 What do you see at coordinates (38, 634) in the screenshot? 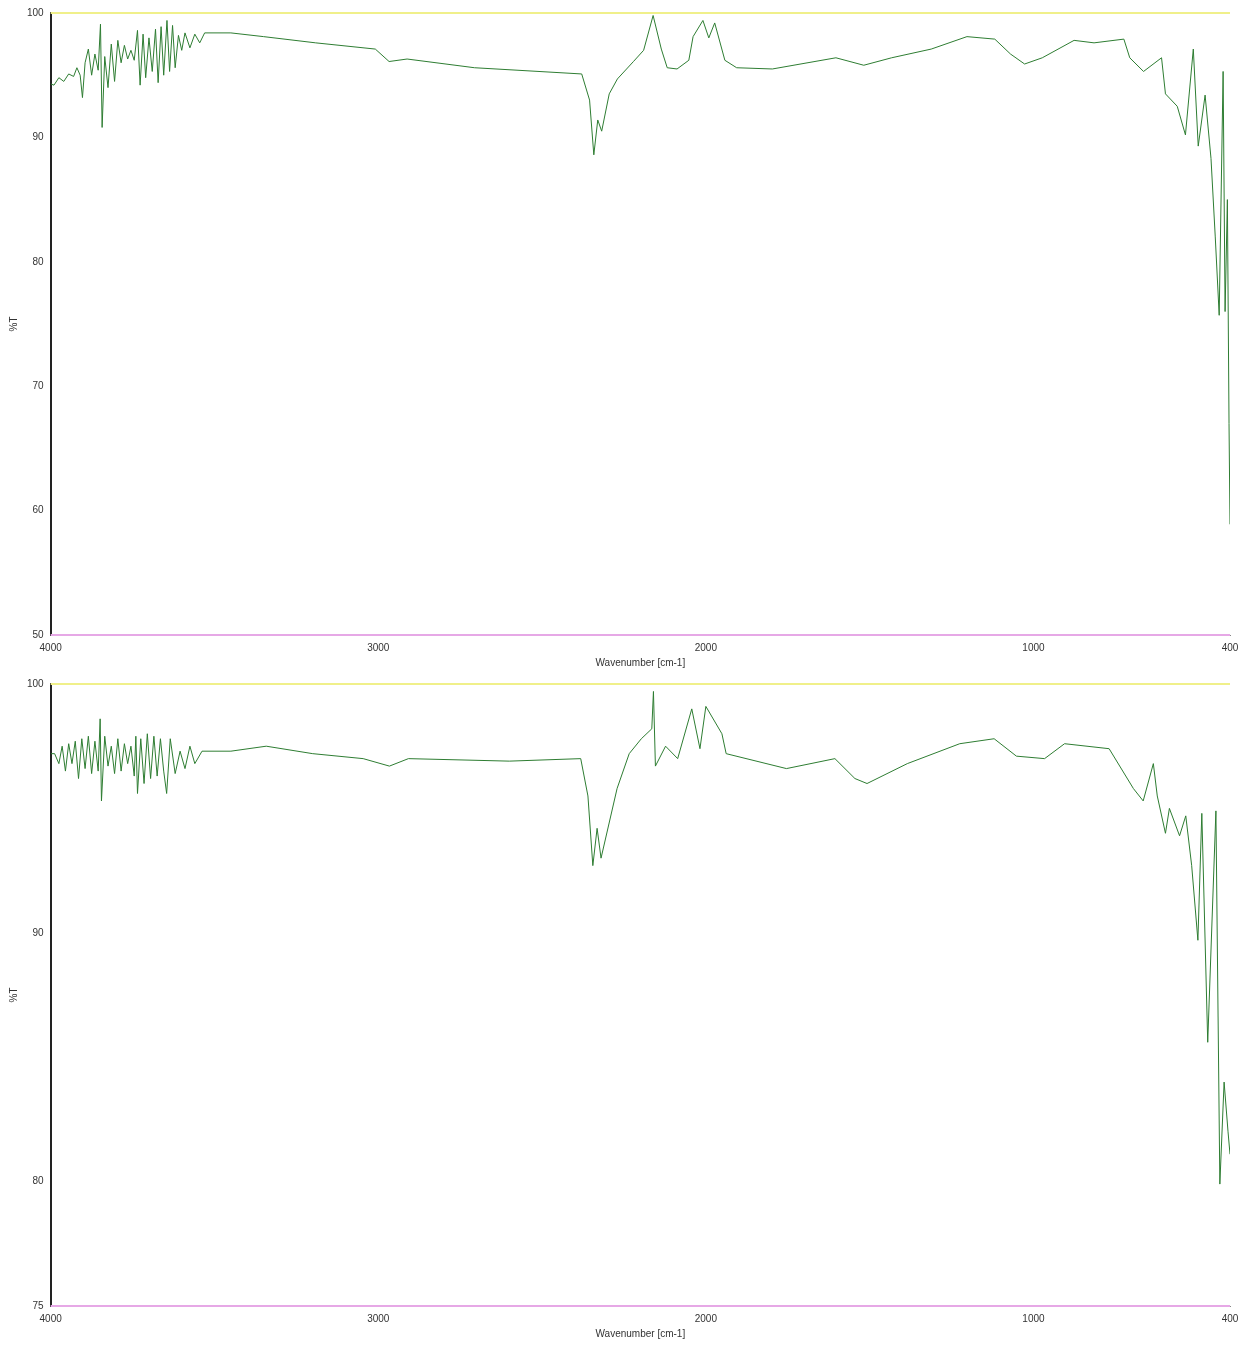
I see `y-tick-label: 50` at bounding box center [38, 634].